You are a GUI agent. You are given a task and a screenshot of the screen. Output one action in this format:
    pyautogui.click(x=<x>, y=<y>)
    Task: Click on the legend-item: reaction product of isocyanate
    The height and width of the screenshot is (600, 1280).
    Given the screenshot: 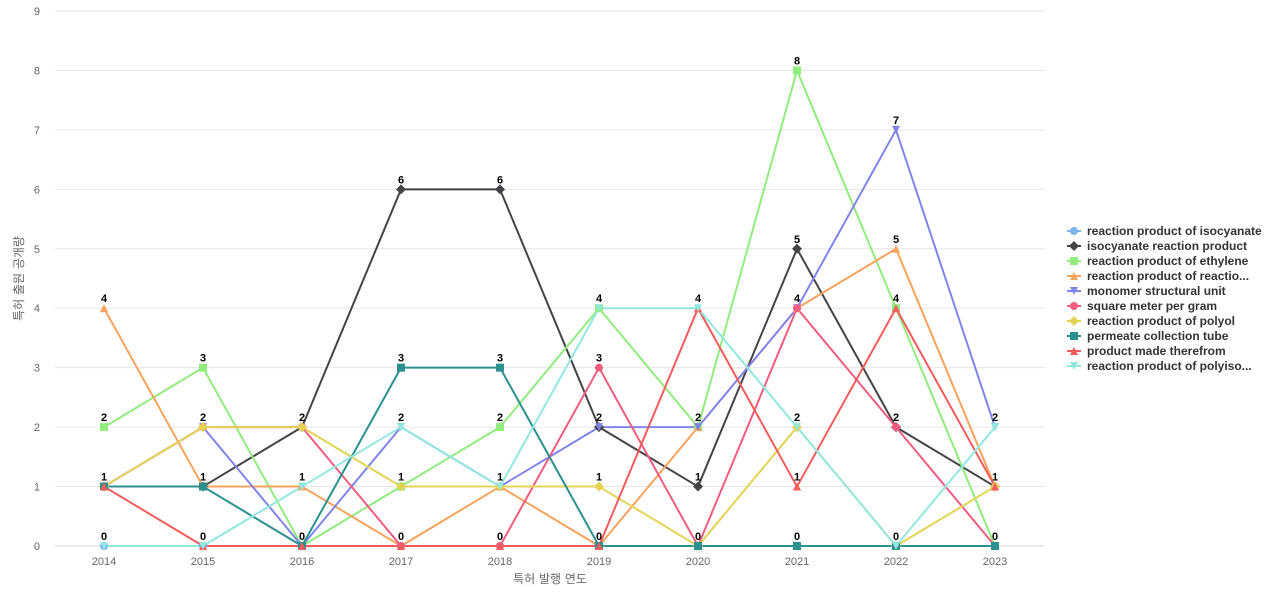 What is the action you would take?
    pyautogui.click(x=1164, y=231)
    